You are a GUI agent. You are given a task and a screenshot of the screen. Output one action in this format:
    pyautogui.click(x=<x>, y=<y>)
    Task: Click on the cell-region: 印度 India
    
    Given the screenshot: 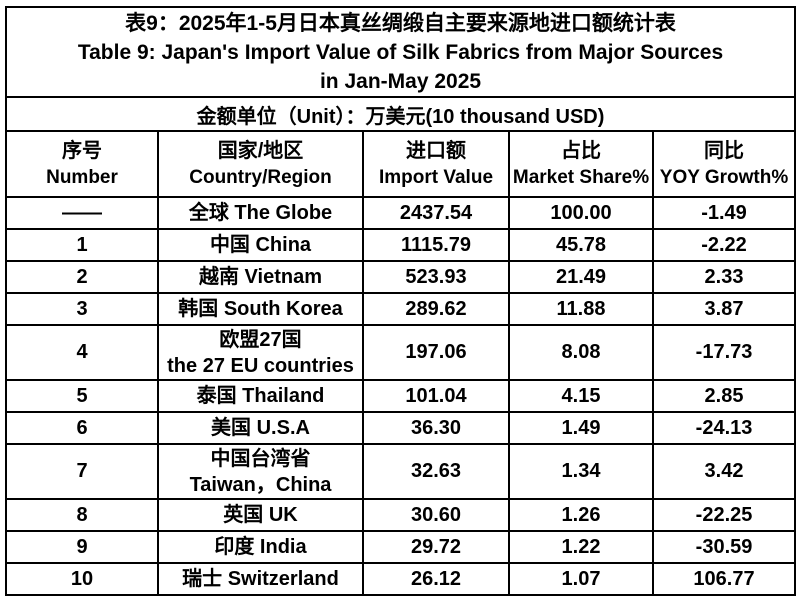 What is the action you would take?
    pyautogui.click(x=260, y=547)
    